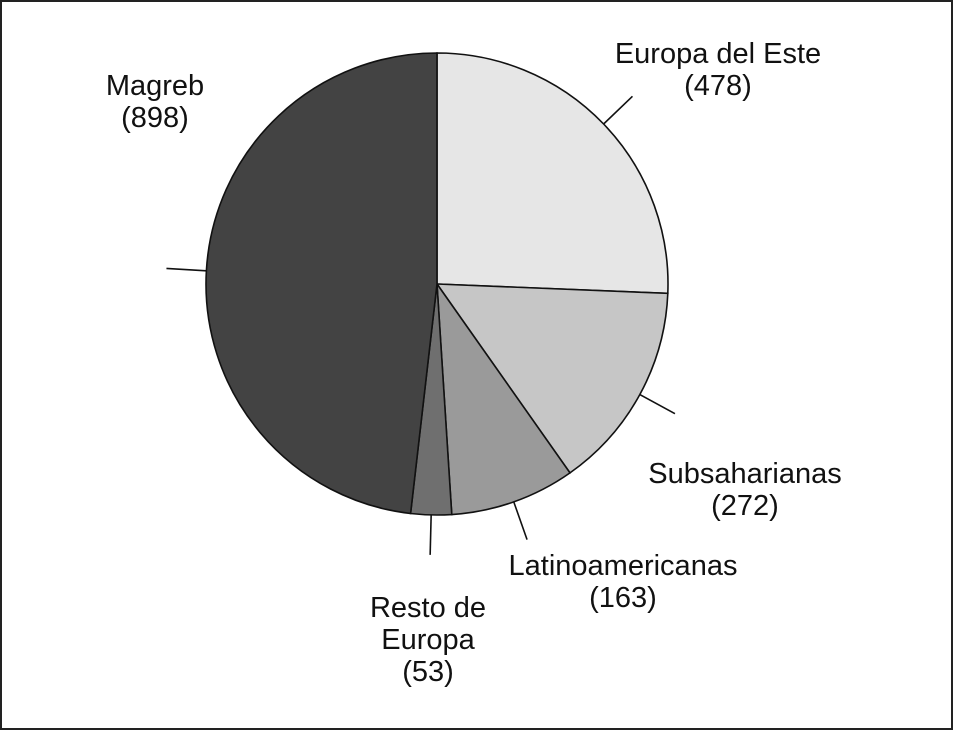 The image size is (953, 730). I want to click on slice-label: Subsaharianas (272), so click(745, 490).